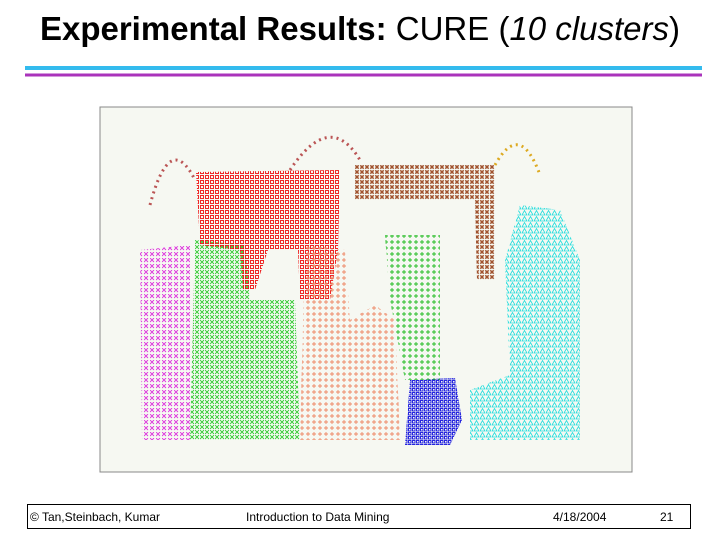 Image resolution: width=720 pixels, height=540 pixels. What do you see at coordinates (667, 517) in the screenshot?
I see `footer-page: 21` at bounding box center [667, 517].